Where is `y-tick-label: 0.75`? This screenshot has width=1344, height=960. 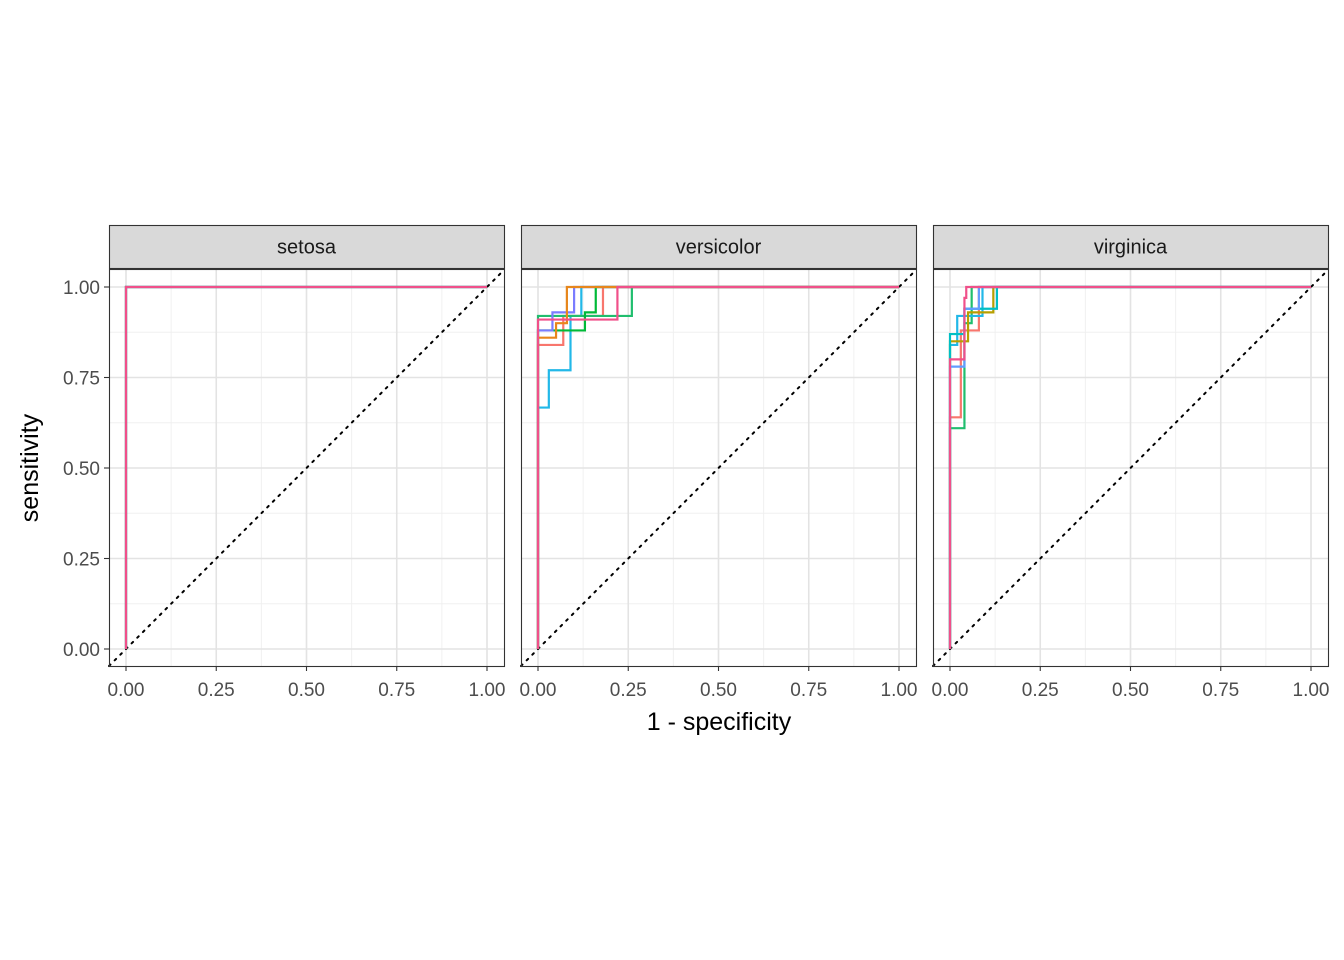 y-tick-label: 0.75 is located at coordinates (81, 379).